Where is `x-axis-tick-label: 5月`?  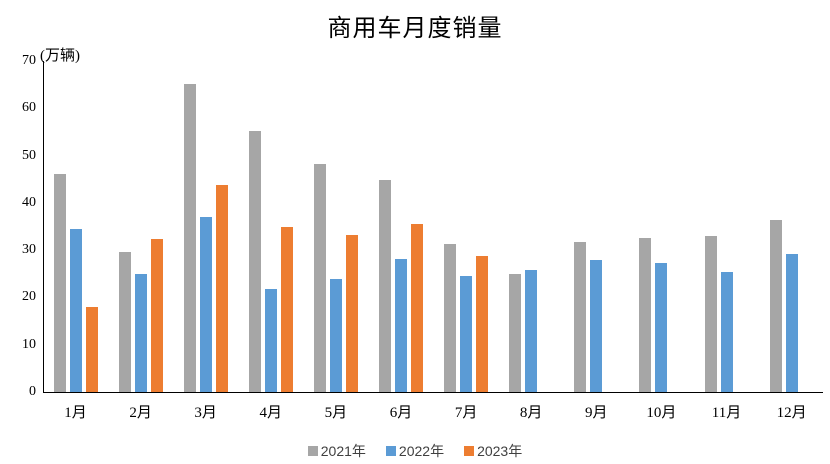 x-axis-tick-label: 5月 is located at coordinates (336, 413).